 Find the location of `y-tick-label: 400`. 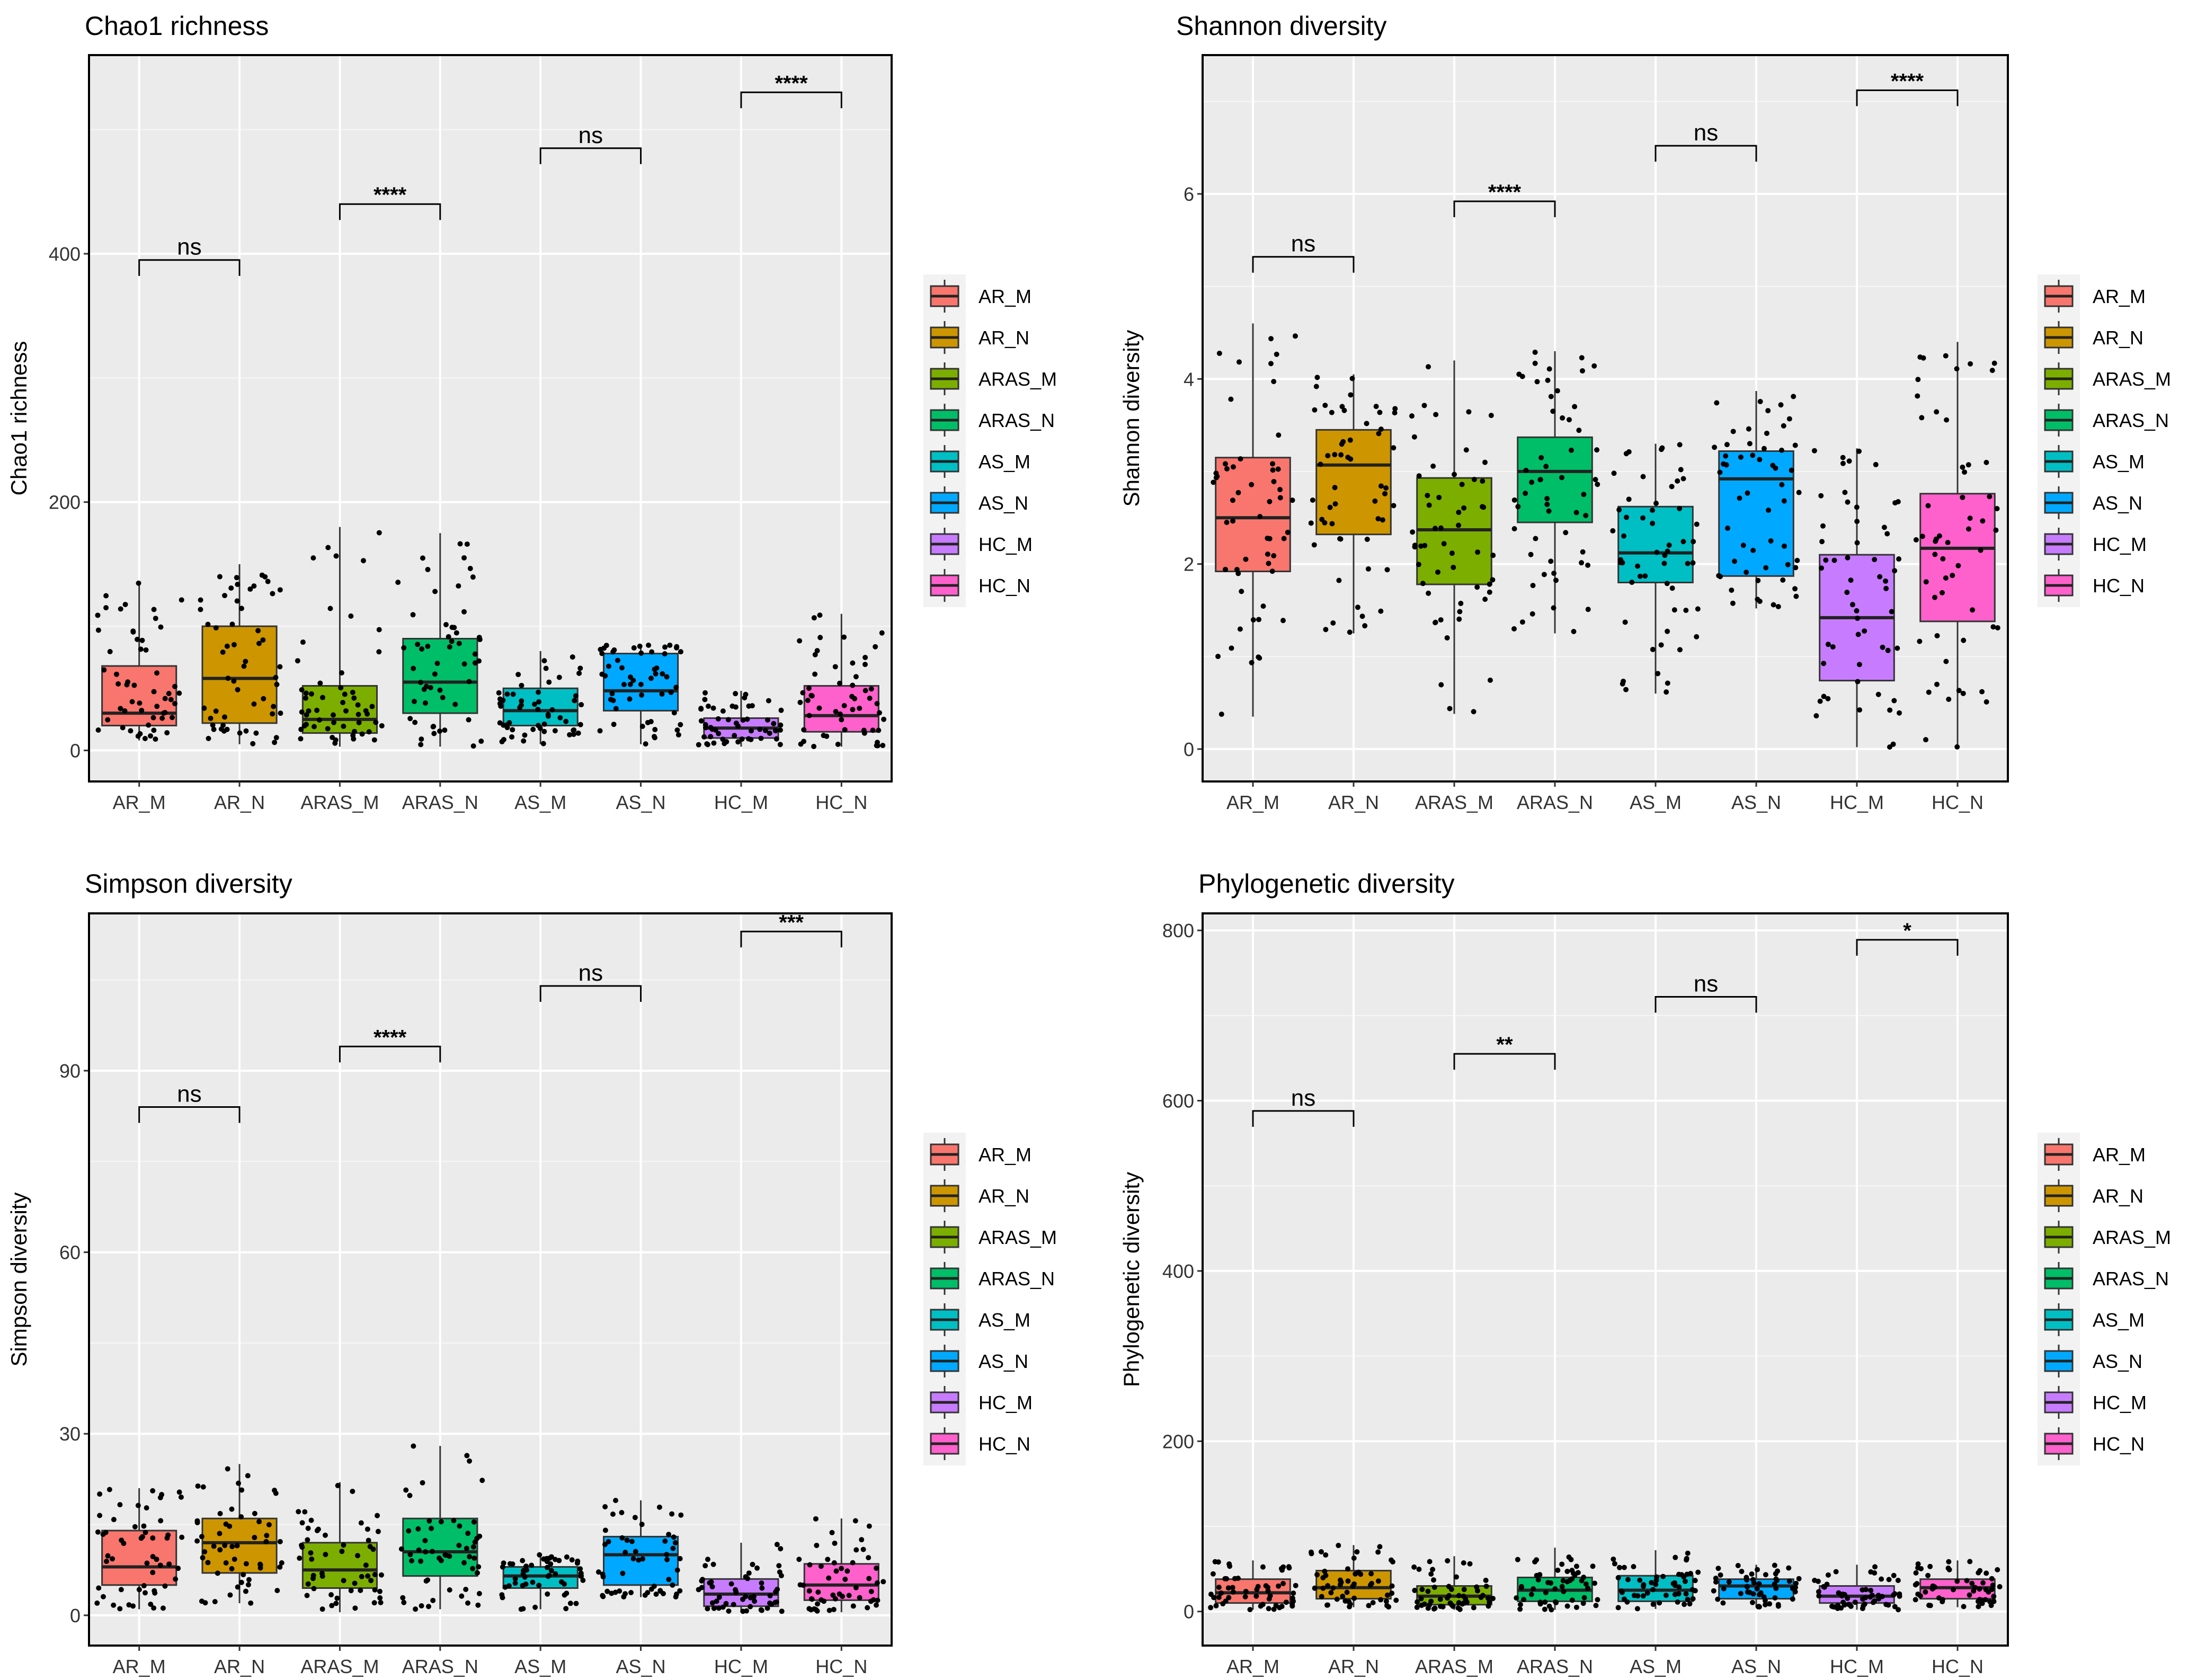

y-tick-label: 400 is located at coordinates (1178, 1271).